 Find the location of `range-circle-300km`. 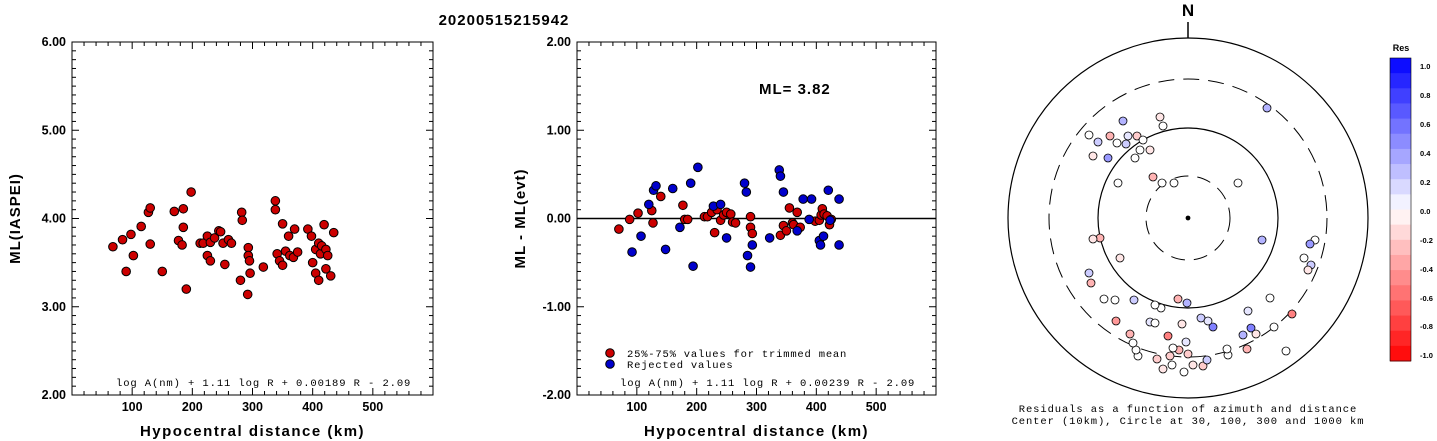

range-circle-300km is located at coordinates (1188, 218).